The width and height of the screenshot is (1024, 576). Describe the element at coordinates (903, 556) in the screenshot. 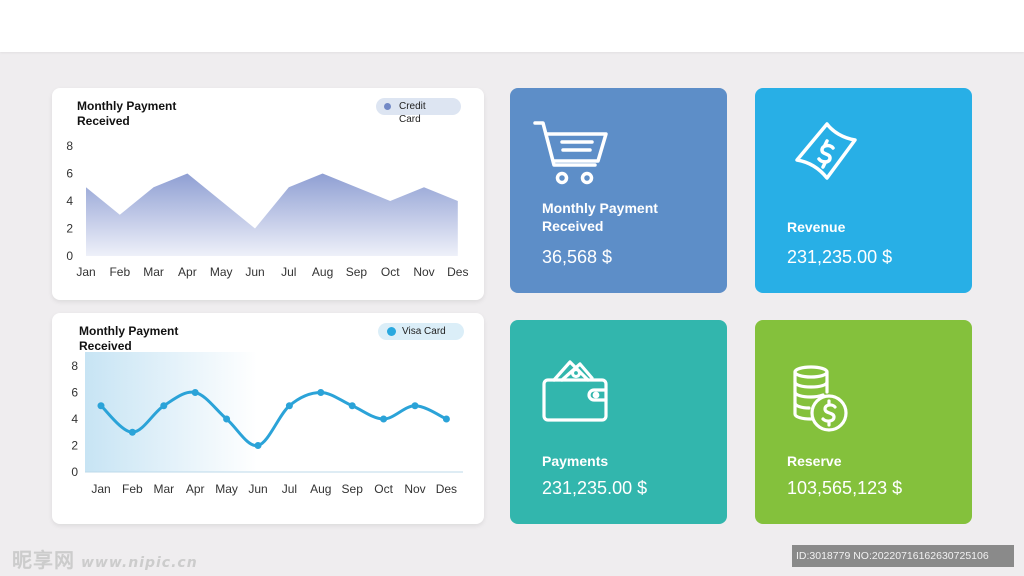

I see `watermark-id: ID:3018779 NO:20220716162630725106` at that location.